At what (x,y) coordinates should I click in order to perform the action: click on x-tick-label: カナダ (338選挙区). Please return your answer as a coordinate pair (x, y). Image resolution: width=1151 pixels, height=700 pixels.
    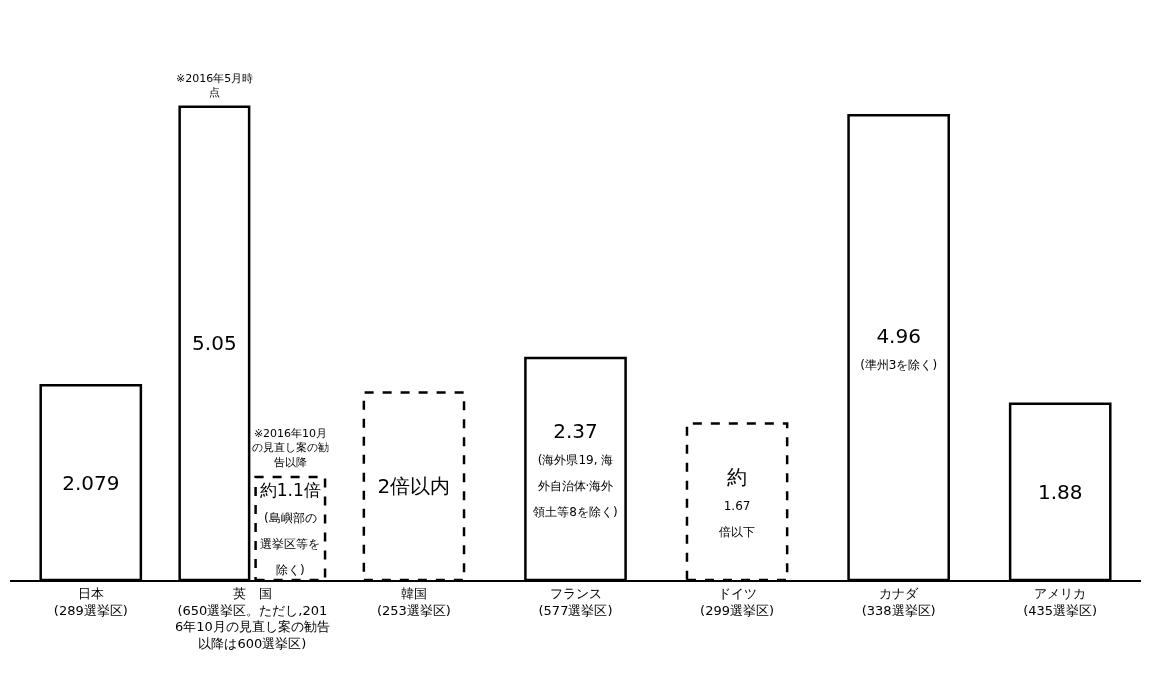
    Looking at the image, I should click on (898, 601).